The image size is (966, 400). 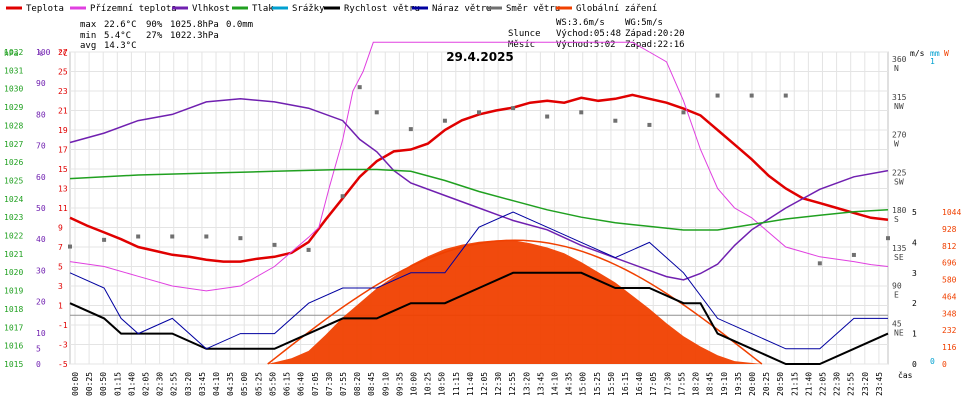 What do you see at coordinates (794, 384) in the screenshot?
I see `x-tick-label: 21:15` at bounding box center [794, 384].